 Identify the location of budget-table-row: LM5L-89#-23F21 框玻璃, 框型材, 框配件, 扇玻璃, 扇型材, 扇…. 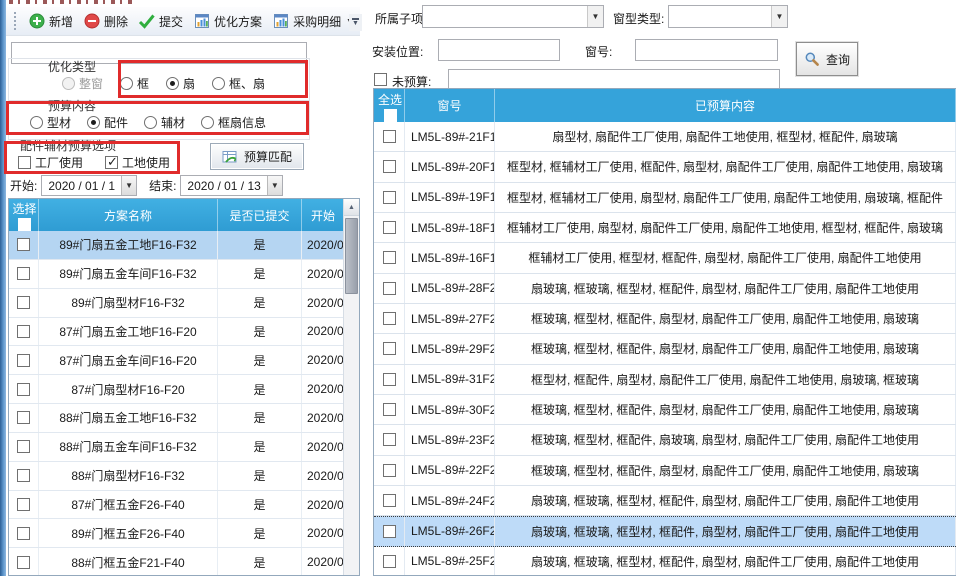
(665, 440).